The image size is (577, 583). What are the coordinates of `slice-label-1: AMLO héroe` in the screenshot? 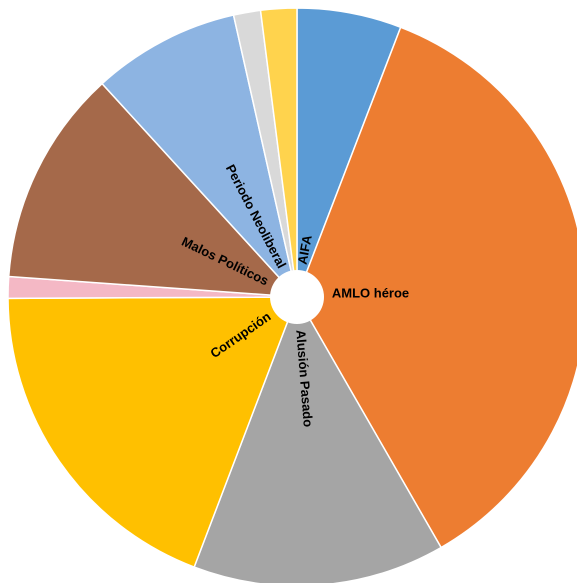 It's located at (370, 293).